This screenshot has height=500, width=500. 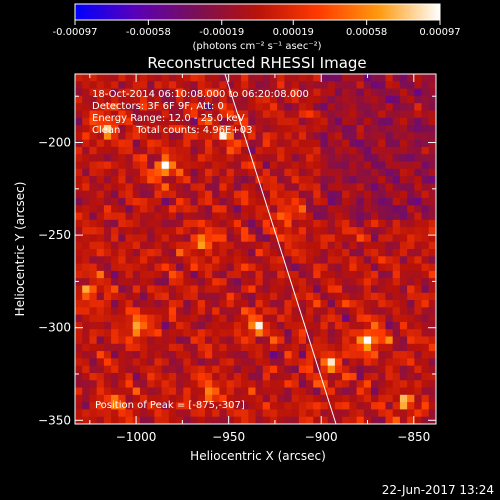 What do you see at coordinates (257, 12) in the screenshot?
I see `colorbar-gradient` at bounding box center [257, 12].